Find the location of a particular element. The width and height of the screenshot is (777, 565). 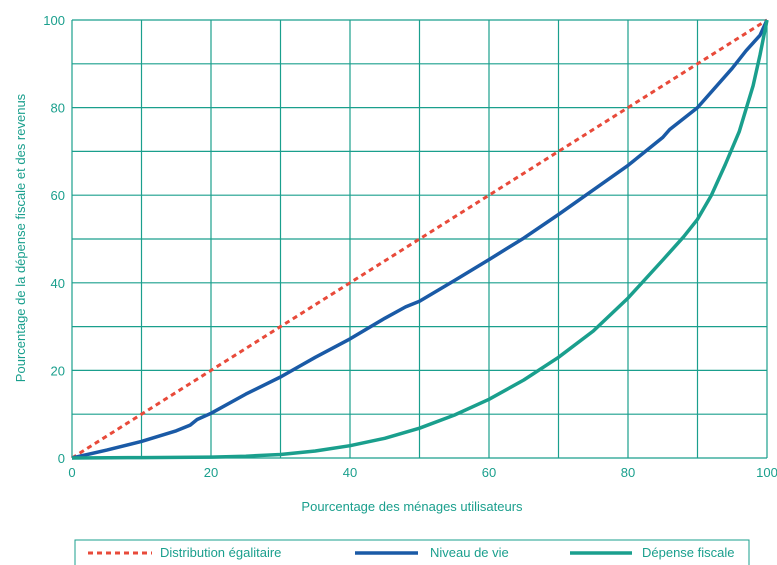

x-tick-label: 40 is located at coordinates (350, 472).